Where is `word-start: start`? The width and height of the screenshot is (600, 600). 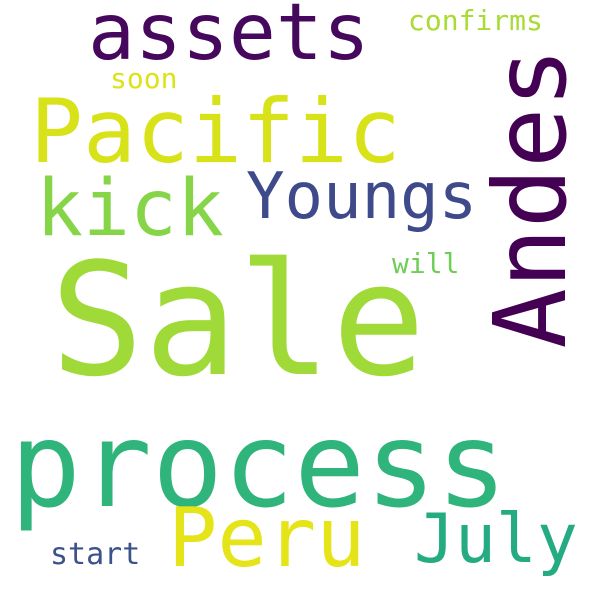 word-start: start is located at coordinates (95, 554).